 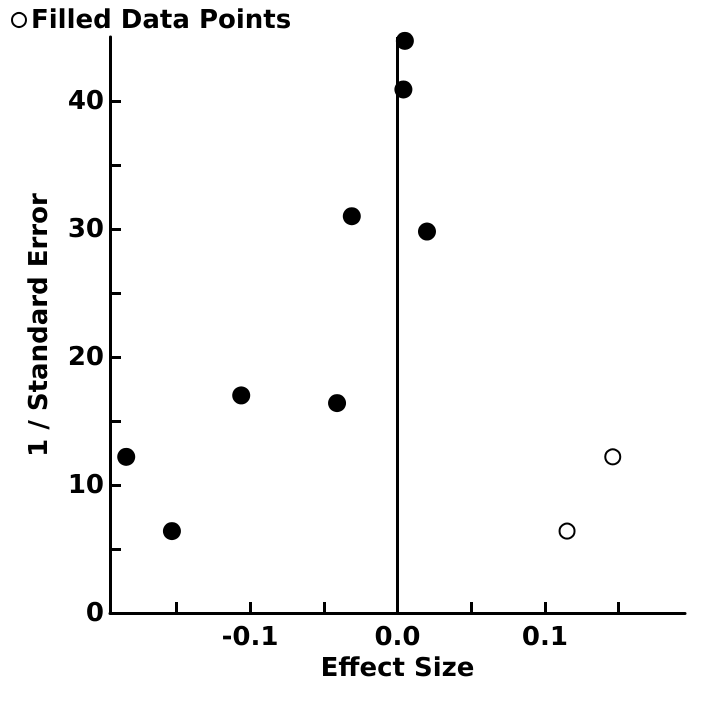 I want to click on x-axis-title: Effect Size, so click(x=397, y=667).